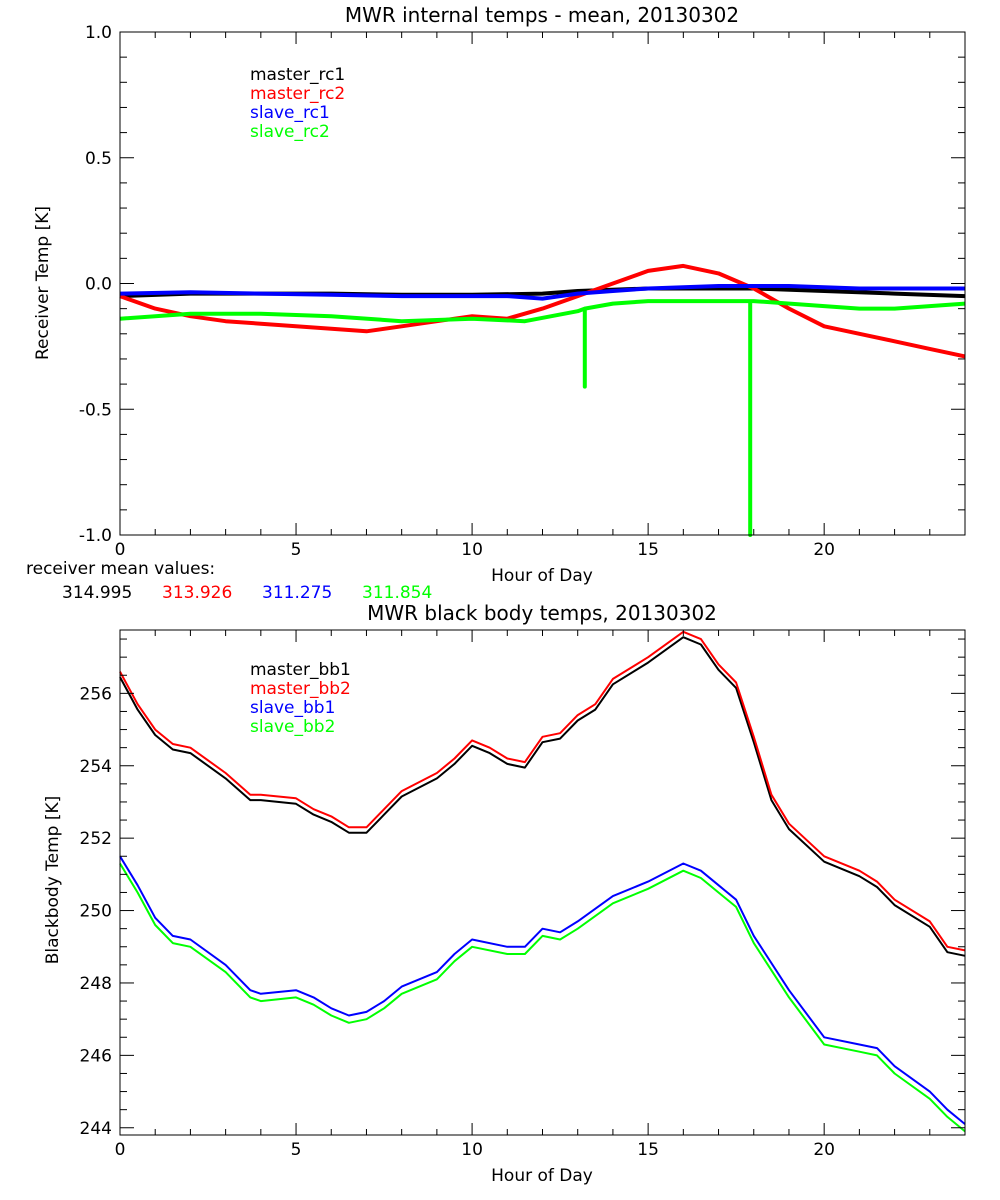 This screenshot has width=1000, height=1200. Describe the element at coordinates (95, 536) in the screenshot. I see `y-tick-label: -1.0` at that location.